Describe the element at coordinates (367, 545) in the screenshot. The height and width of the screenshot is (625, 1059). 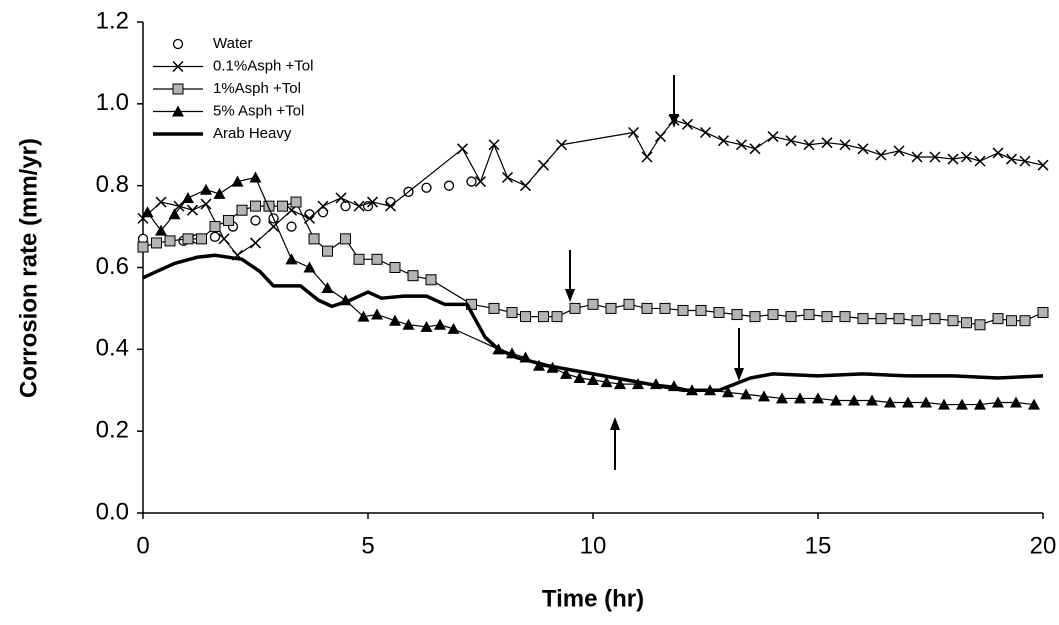
I see `x-tick-label: 5` at that location.